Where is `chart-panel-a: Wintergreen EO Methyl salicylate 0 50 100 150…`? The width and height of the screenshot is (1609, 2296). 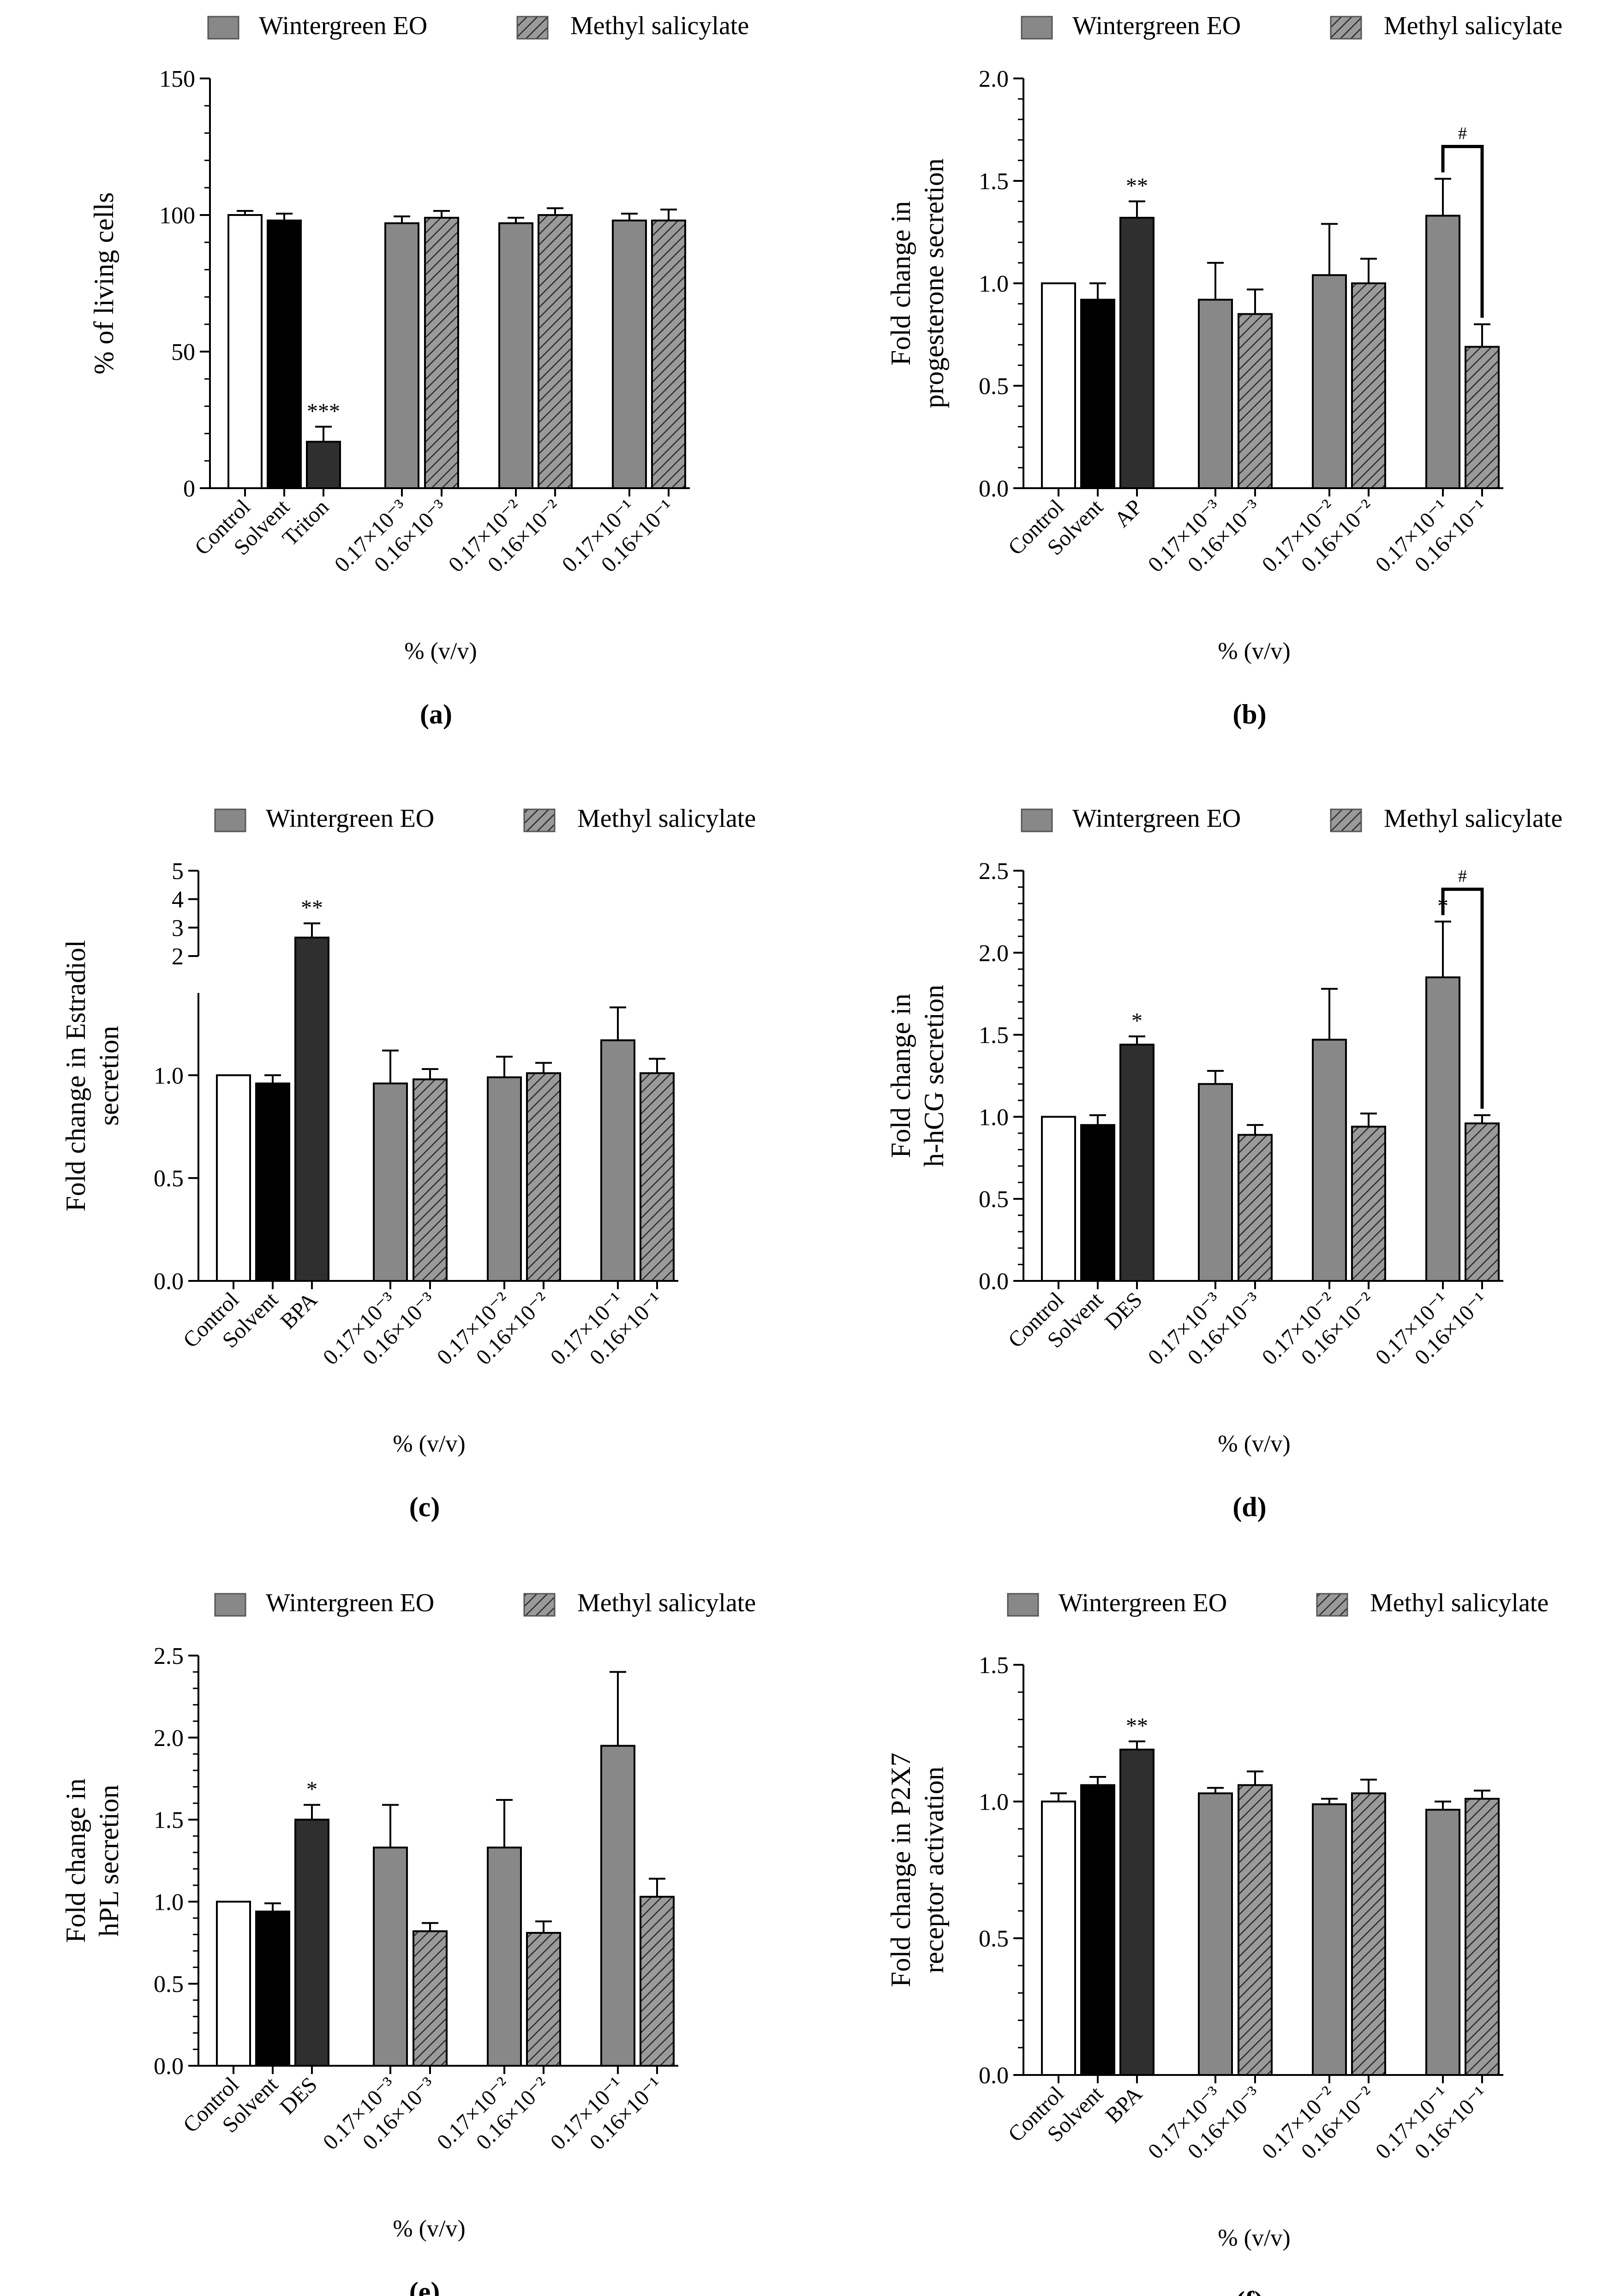 chart-panel-a: Wintergreen EO Methyl salicylate 0 50 100 150… is located at coordinates (419, 370).